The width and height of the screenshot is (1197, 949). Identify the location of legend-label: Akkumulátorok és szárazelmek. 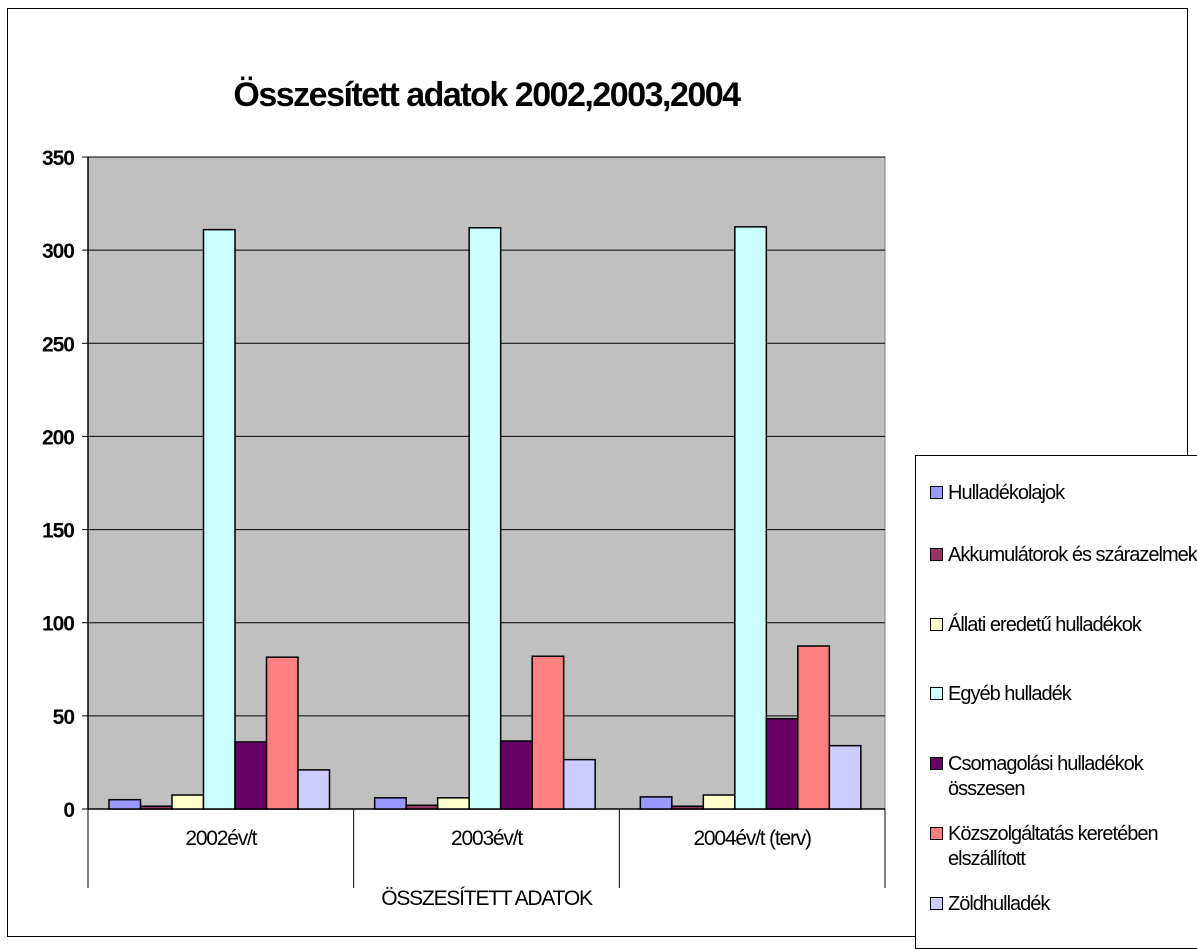
(1072, 555).